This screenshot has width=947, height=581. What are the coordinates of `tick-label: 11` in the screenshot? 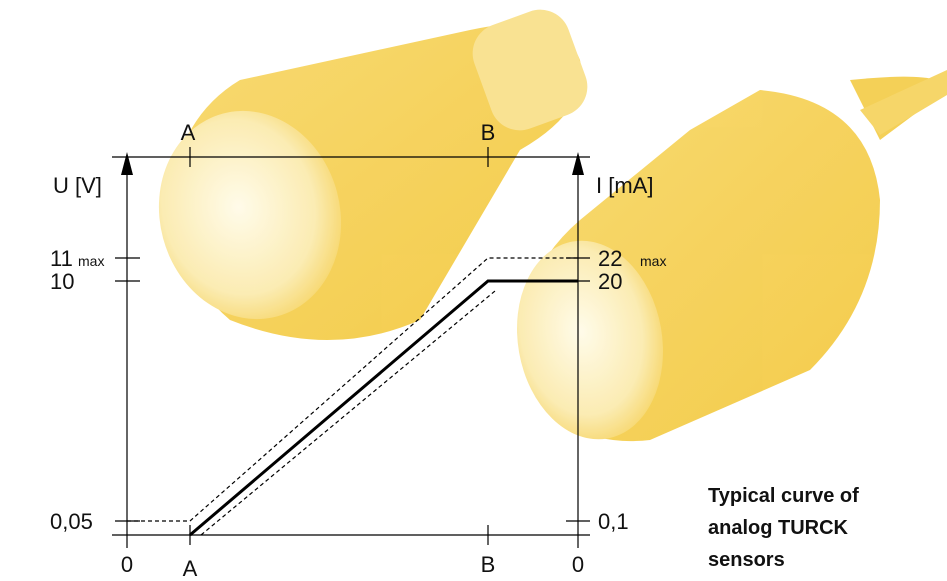 It's located at (61, 258).